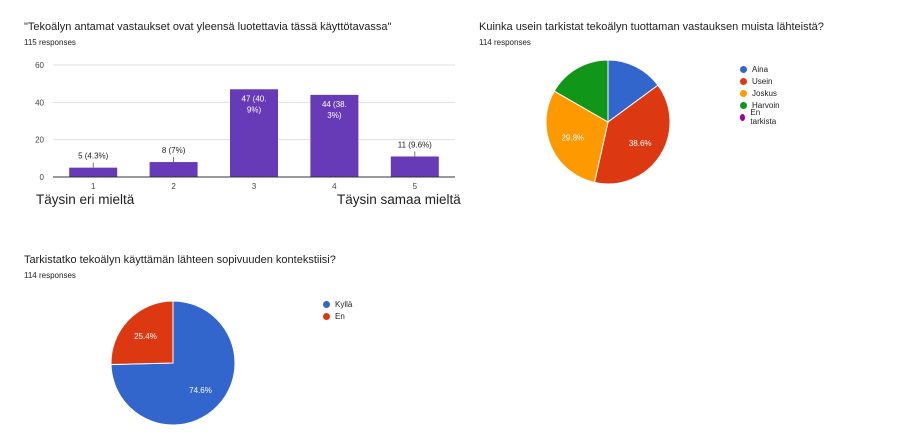 This screenshot has width=914, height=448. I want to click on pie-slice-label: 25.4%, so click(145, 336).